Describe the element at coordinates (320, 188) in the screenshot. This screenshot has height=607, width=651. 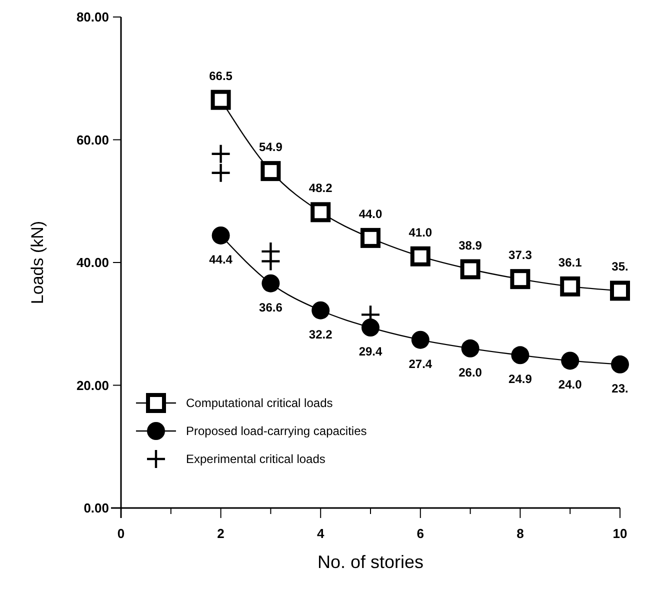
I see `data-label: 48.2` at that location.